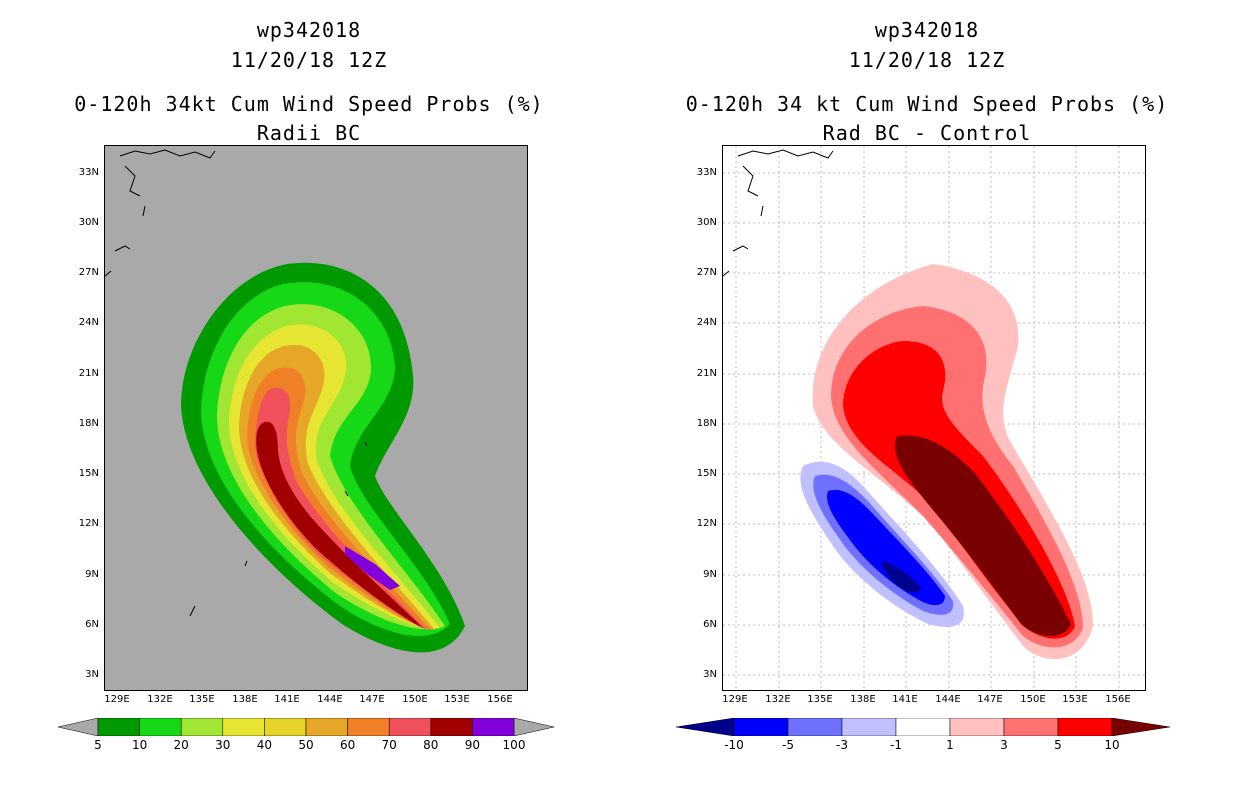 The width and height of the screenshot is (1236, 800). What do you see at coordinates (1004, 745) in the screenshot?
I see `colorbar-label: 3` at bounding box center [1004, 745].